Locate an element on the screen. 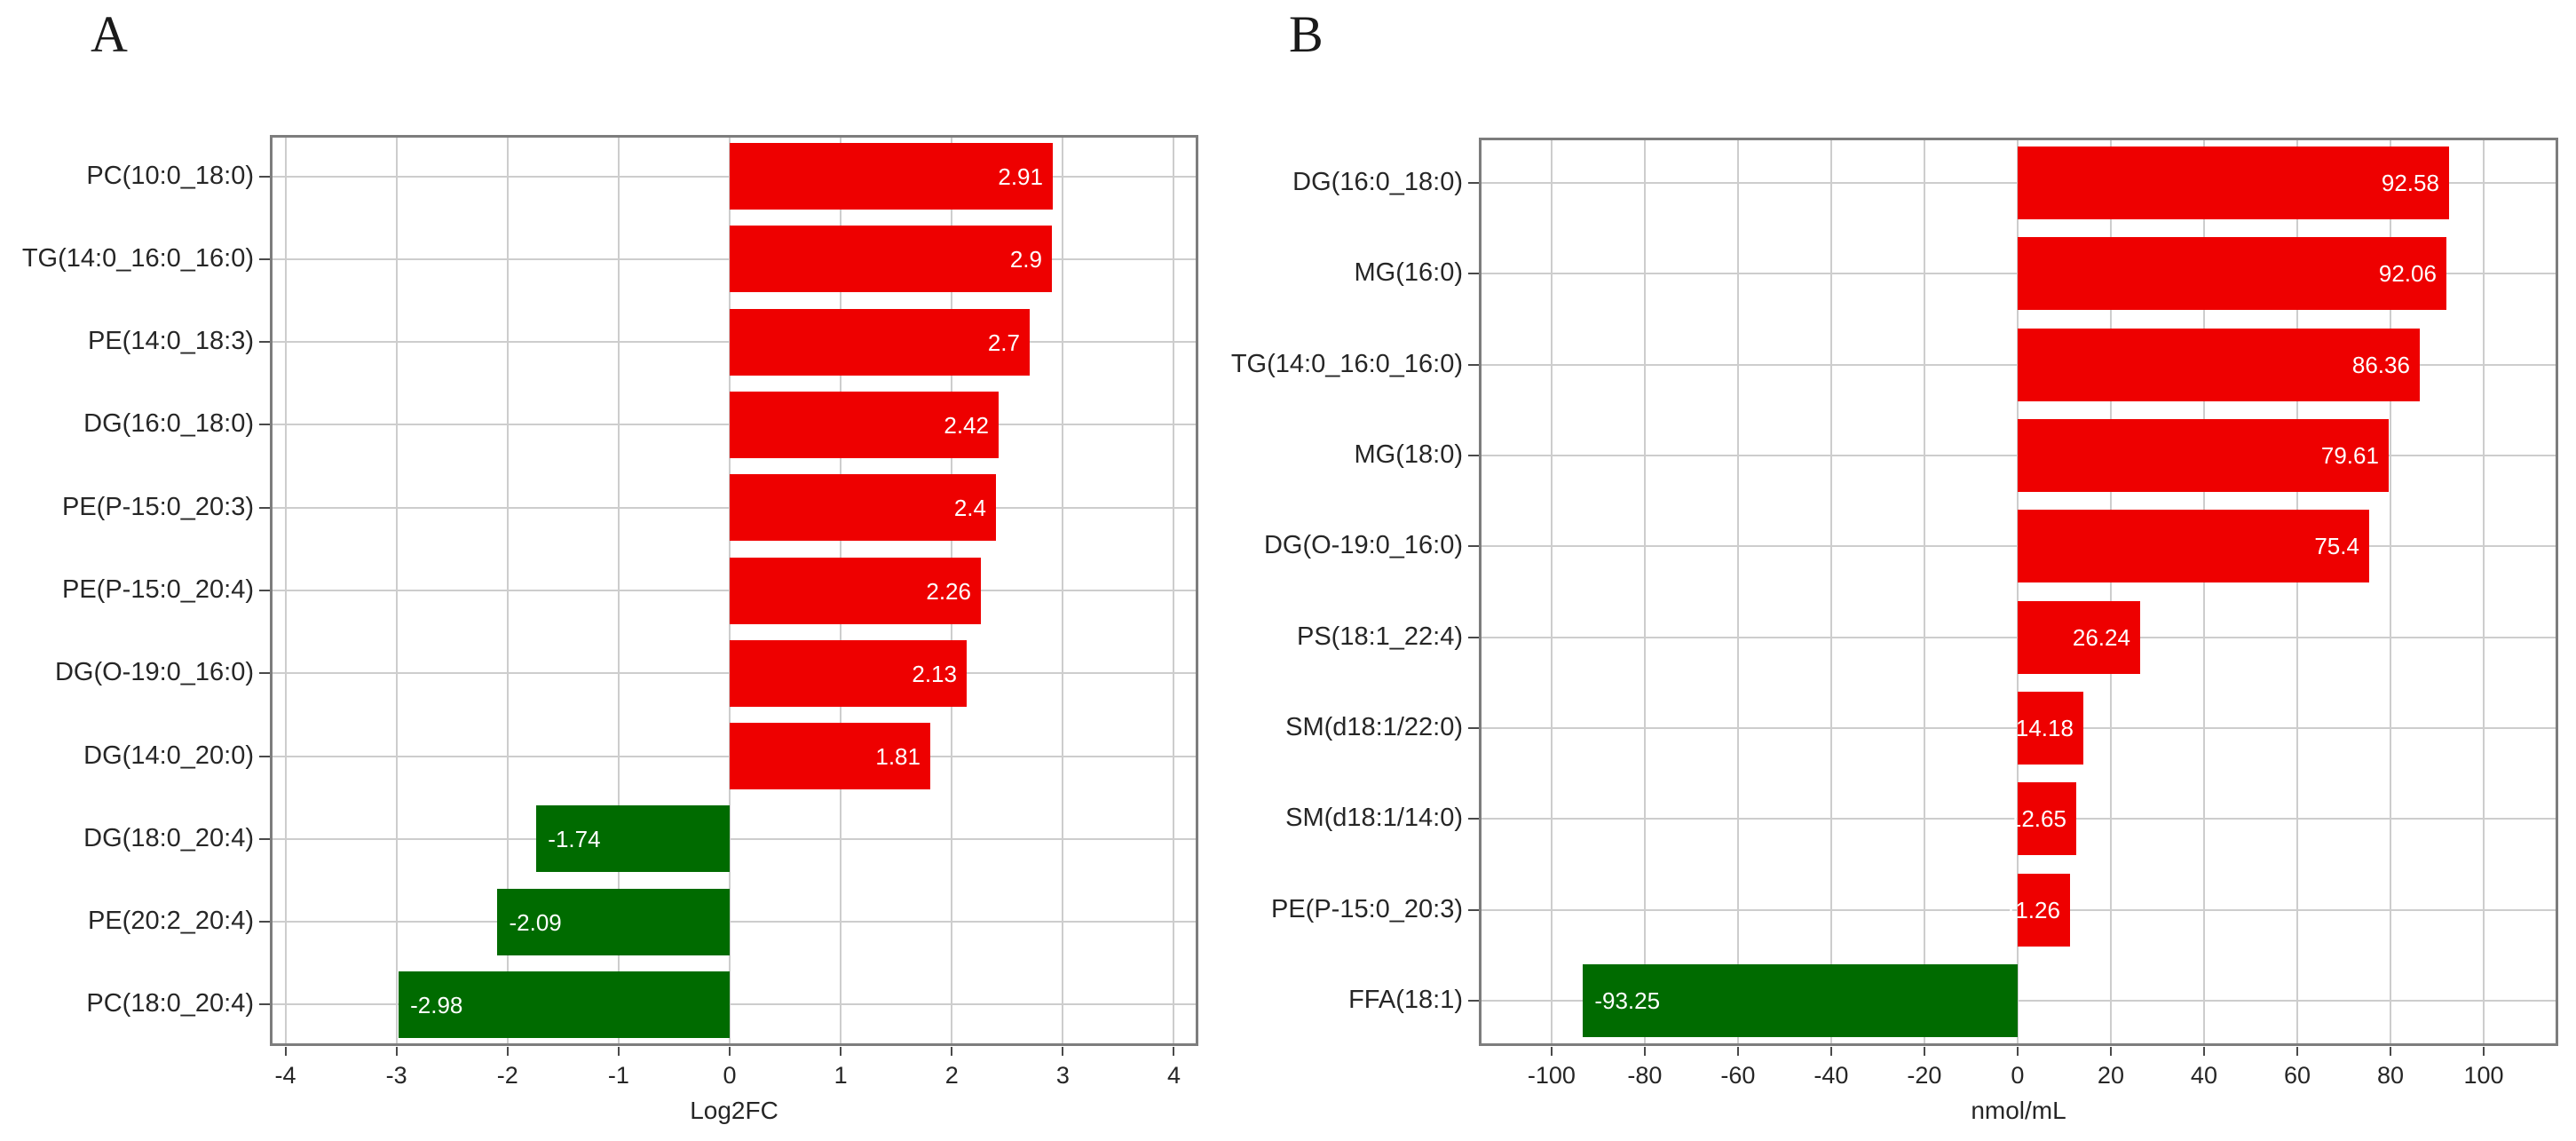  bar: 2.4 is located at coordinates (862, 507).